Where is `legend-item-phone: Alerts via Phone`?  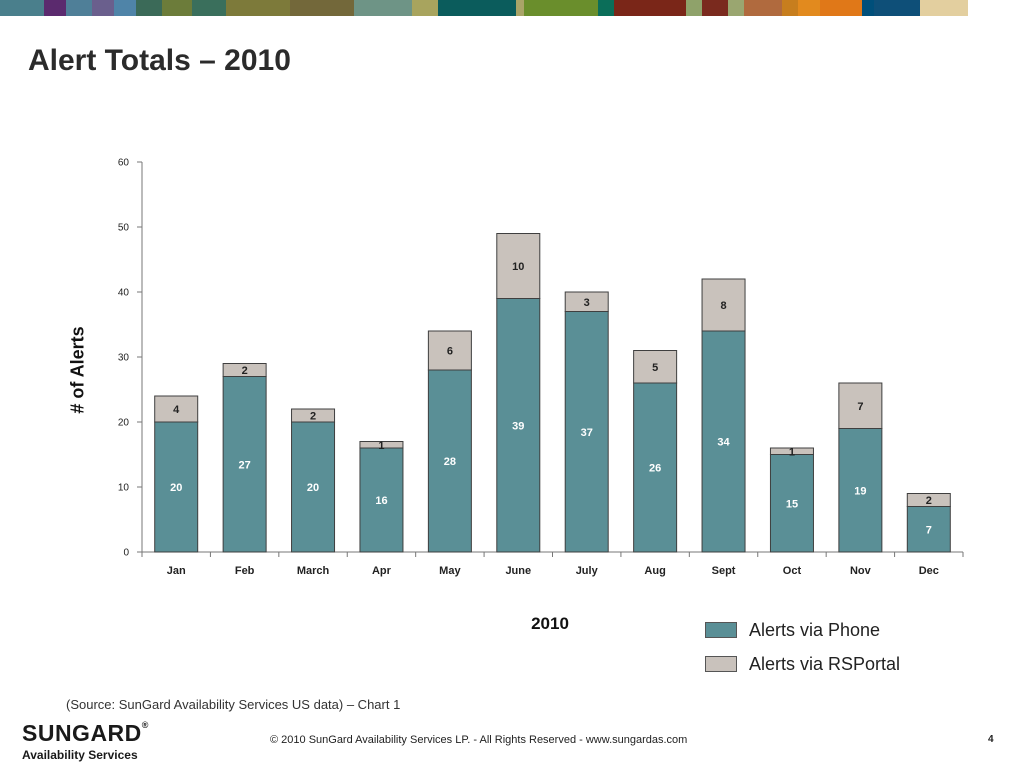
legend-item-phone: Alerts via Phone is located at coordinates (802, 630).